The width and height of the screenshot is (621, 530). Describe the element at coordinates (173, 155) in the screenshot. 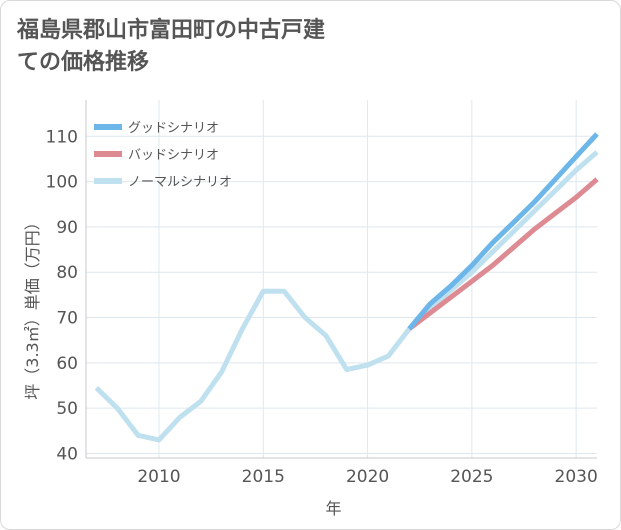

I see `legend-label-1: バッドシナリオ` at that location.